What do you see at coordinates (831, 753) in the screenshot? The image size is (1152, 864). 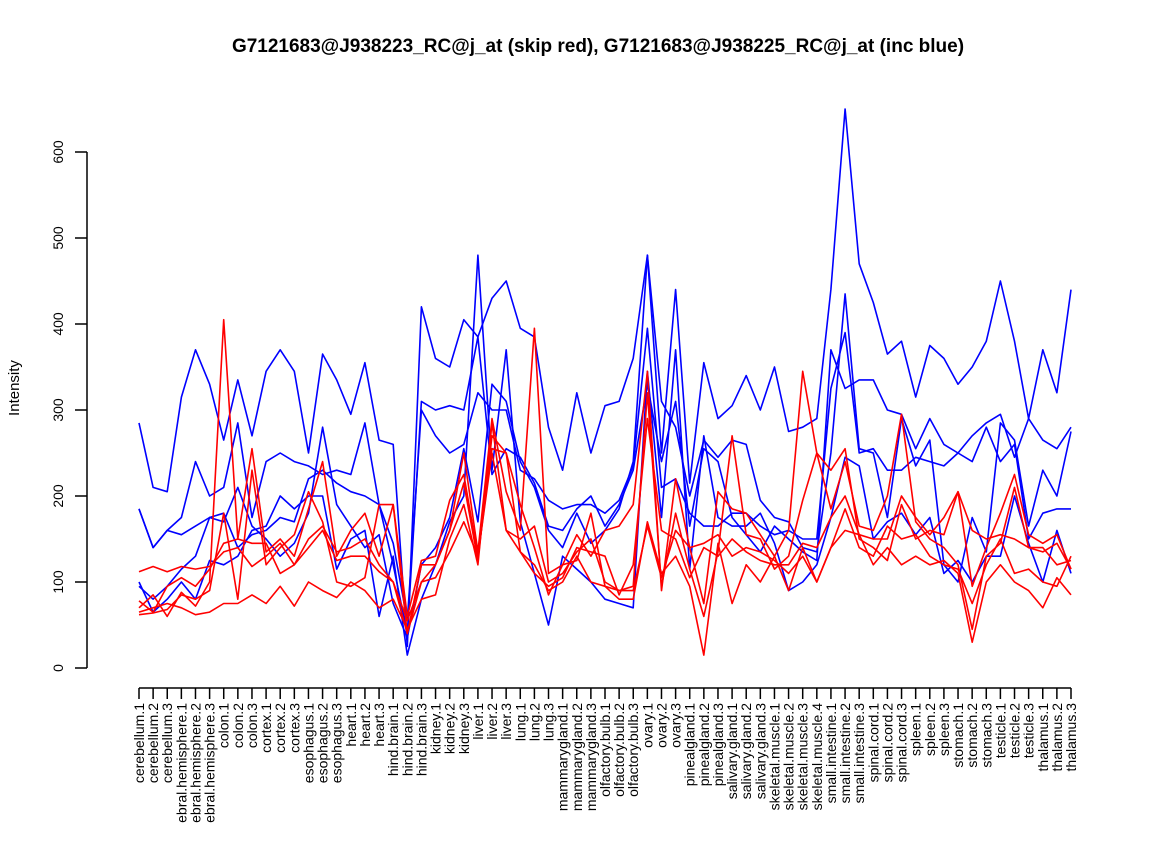 I see `x-tick-label: small.intestine.1` at bounding box center [831, 753].